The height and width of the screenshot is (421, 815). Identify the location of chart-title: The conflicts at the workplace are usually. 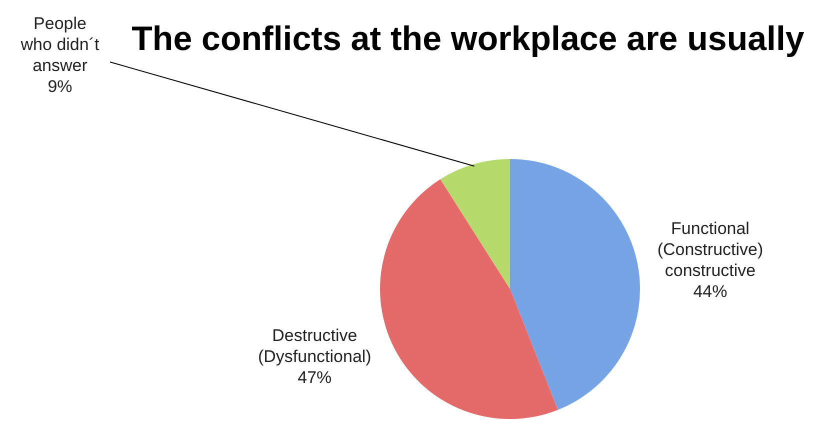
(468, 39).